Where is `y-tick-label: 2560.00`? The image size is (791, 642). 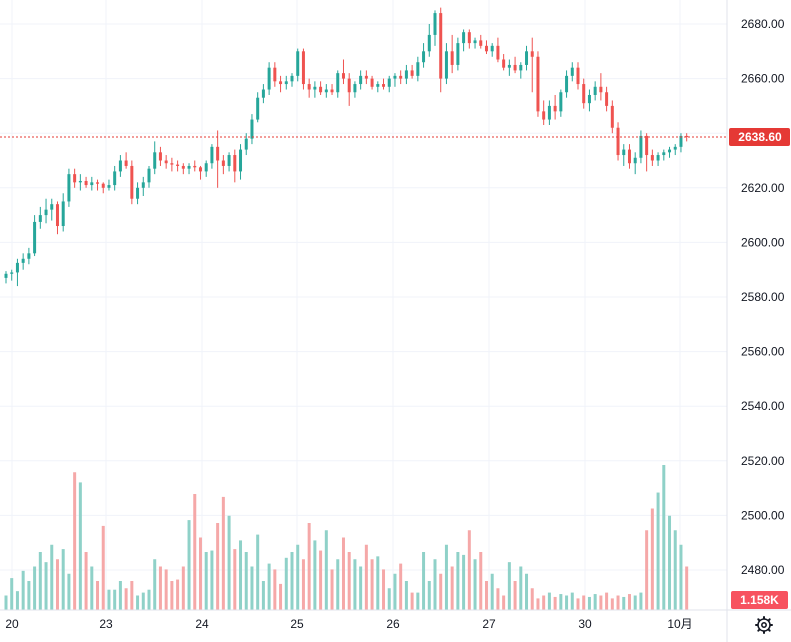
y-tick-label: 2560.00 is located at coordinates (763, 352).